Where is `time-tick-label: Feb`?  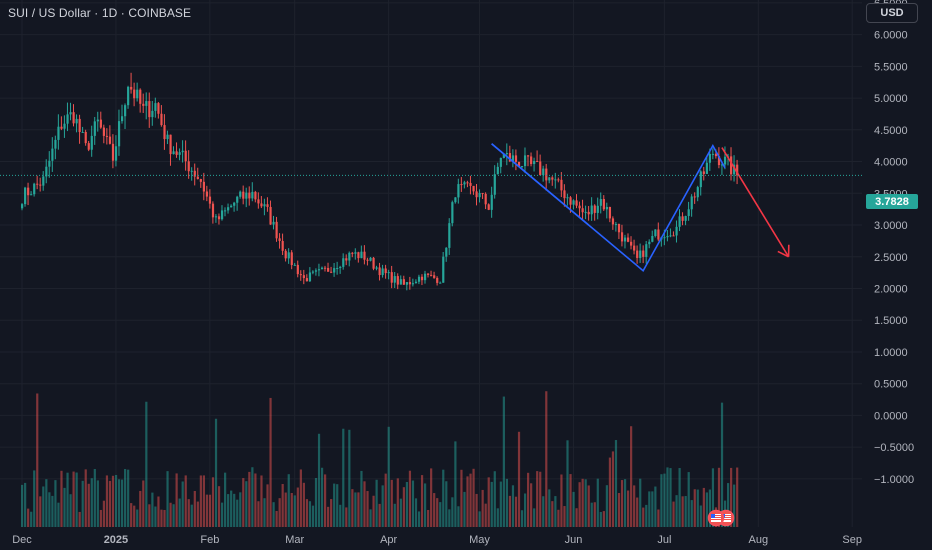 time-tick-label: Feb is located at coordinates (209, 540).